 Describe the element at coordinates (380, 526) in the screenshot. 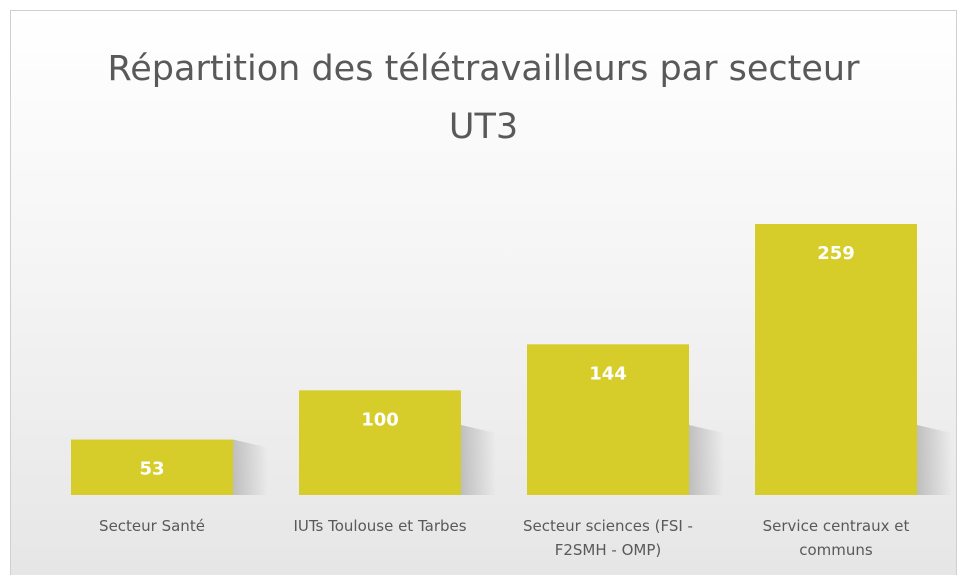

I see `x-tick-label: IUTs Toulouse et Tarbes` at that location.